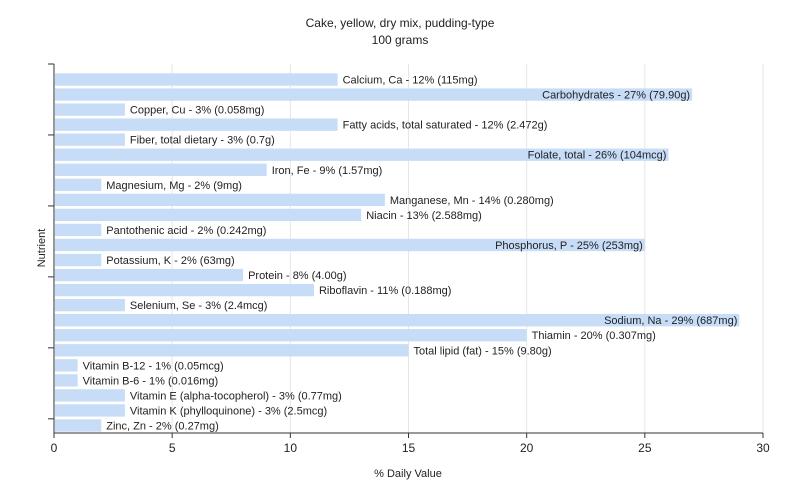  What do you see at coordinates (174, 186) in the screenshot?
I see `bar-label: Magnesium, Mg - 2% (9mg)` at bounding box center [174, 186].